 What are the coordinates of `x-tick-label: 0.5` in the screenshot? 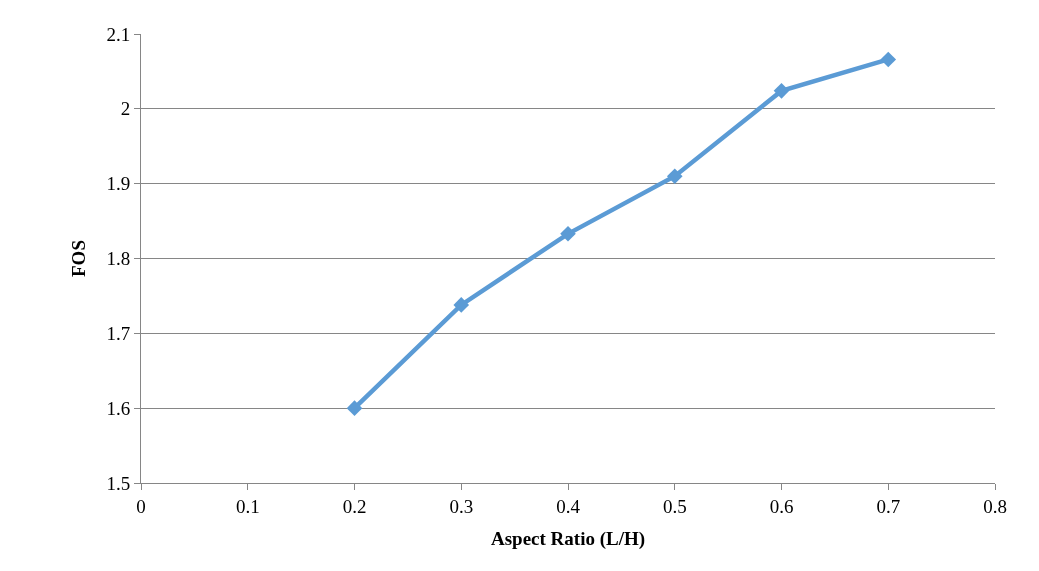 It's located at (674, 506).